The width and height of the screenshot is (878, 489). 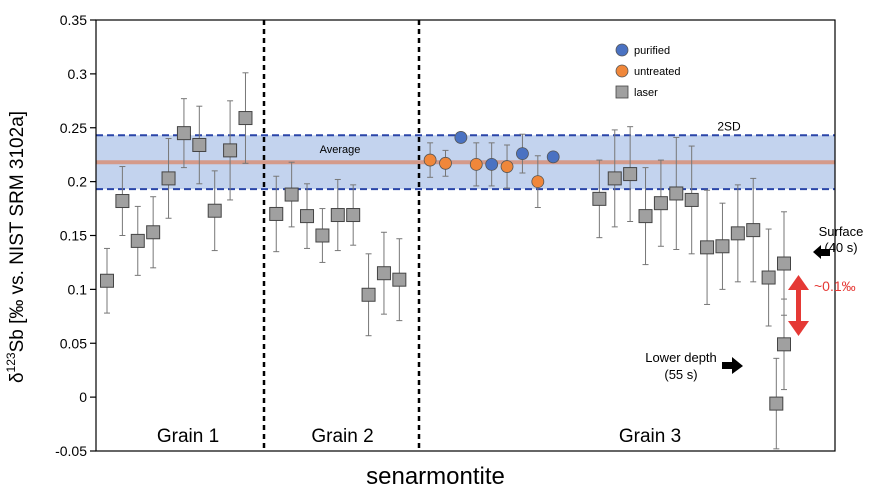 I want to click on legend-label-untreated: untreated, so click(x=657, y=72).